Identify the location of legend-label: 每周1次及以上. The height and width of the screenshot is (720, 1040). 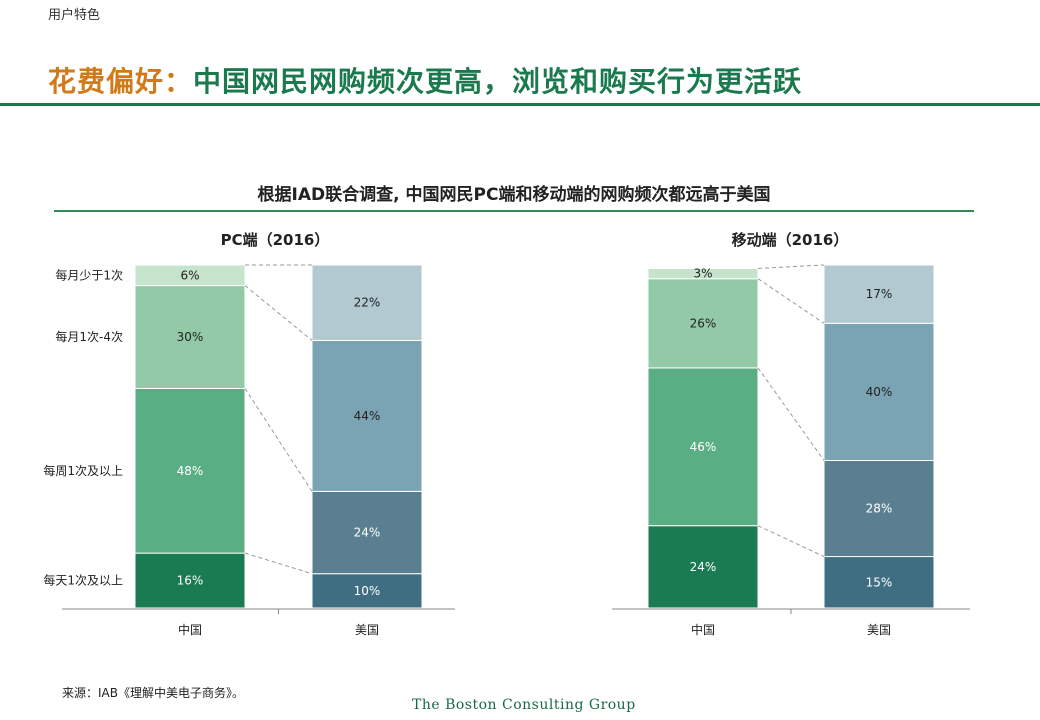
(83, 470).